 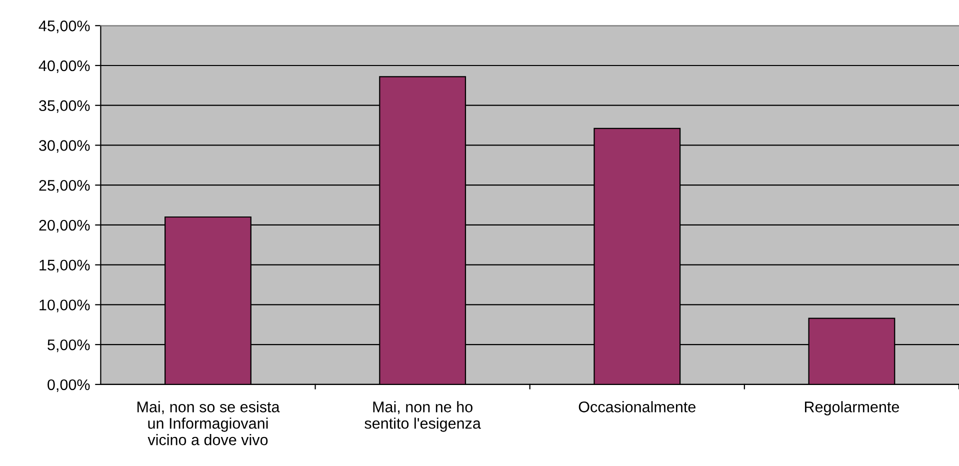 I want to click on y-tick-label: 0,00%, so click(x=69, y=385).